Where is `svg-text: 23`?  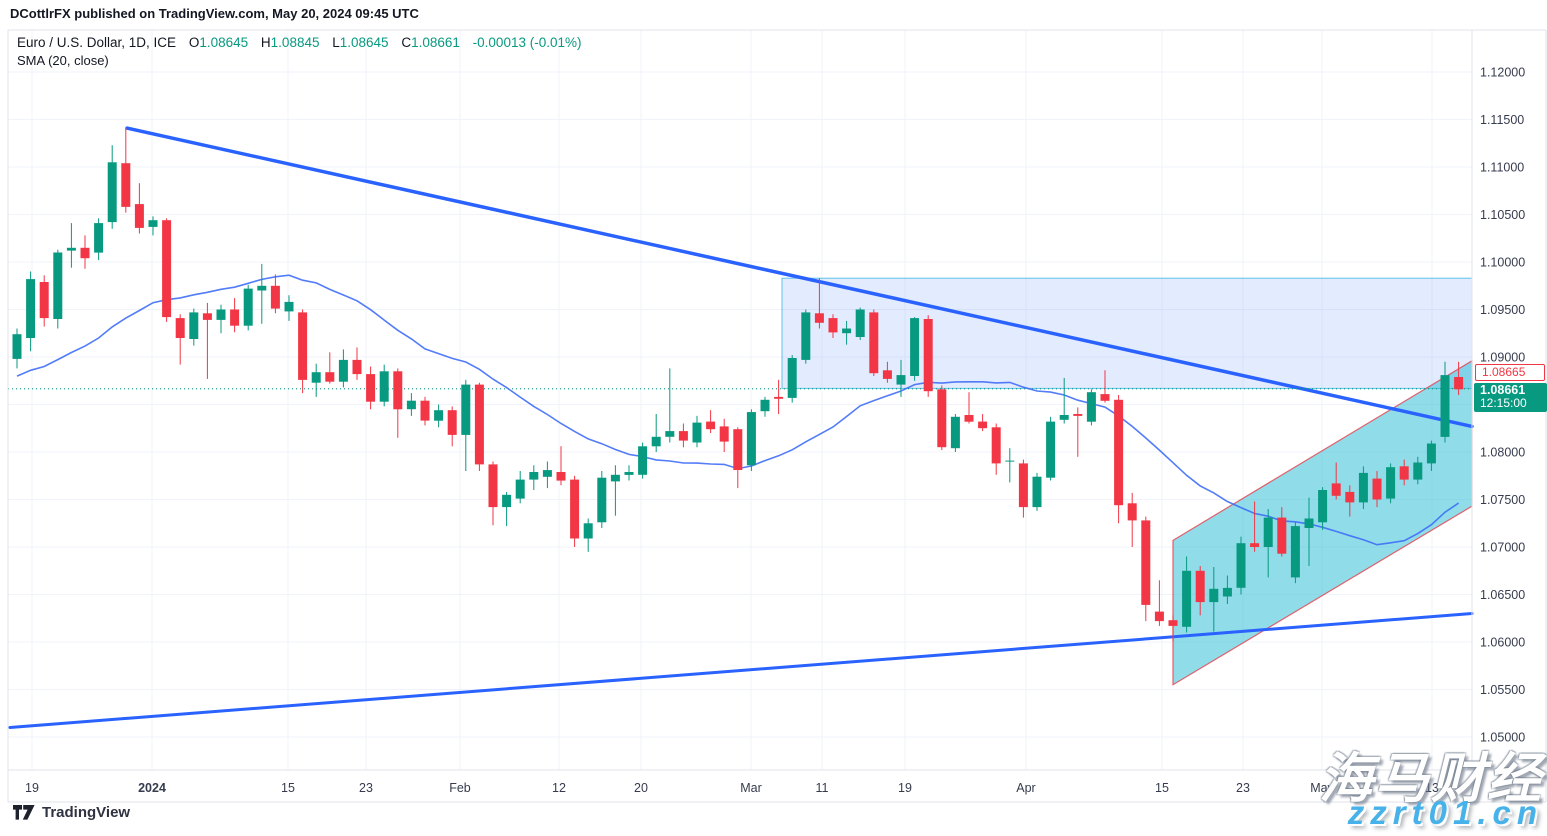
svg-text: 23 is located at coordinates (1243, 788).